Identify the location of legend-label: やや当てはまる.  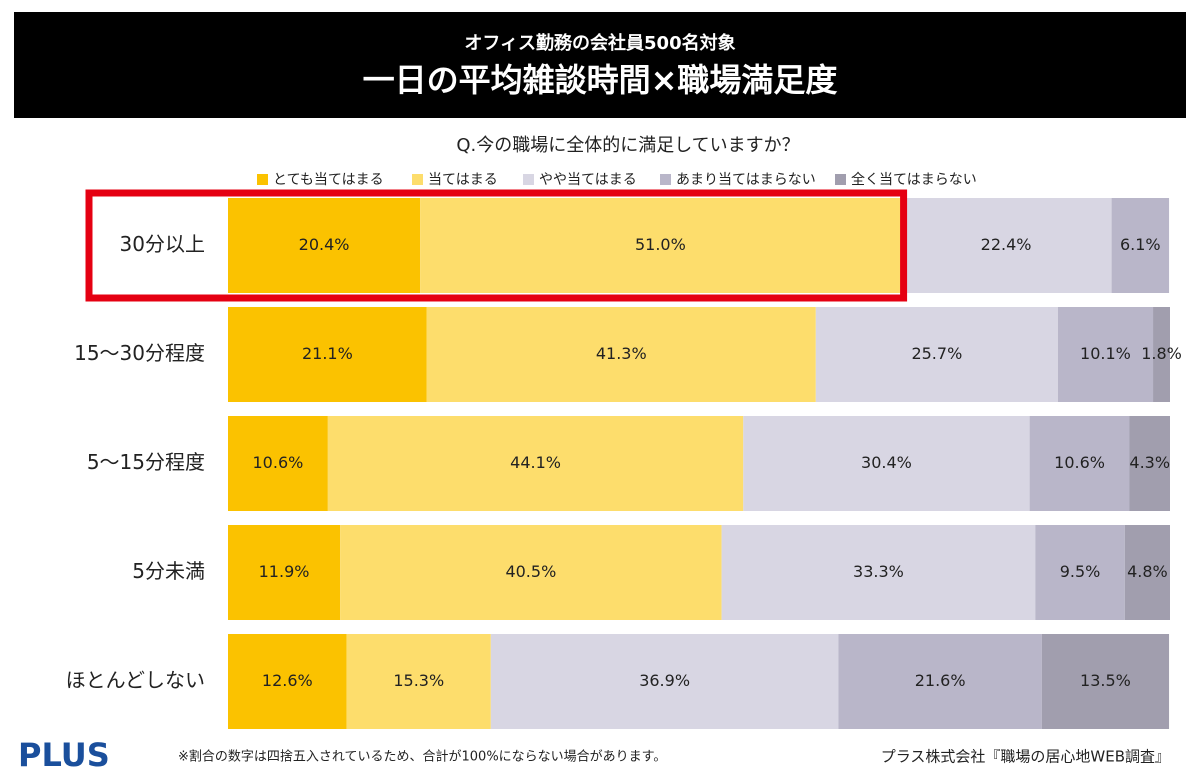
(588, 180).